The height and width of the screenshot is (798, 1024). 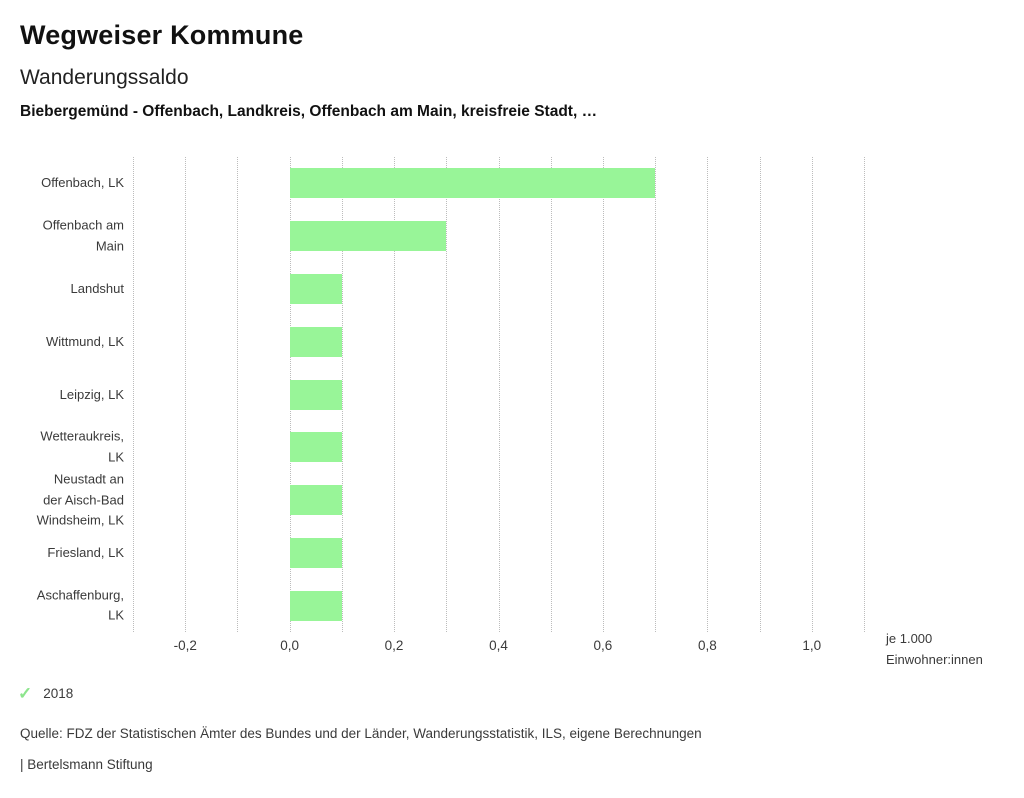 What do you see at coordinates (58, 693) in the screenshot?
I see `legend-label: 2018` at bounding box center [58, 693].